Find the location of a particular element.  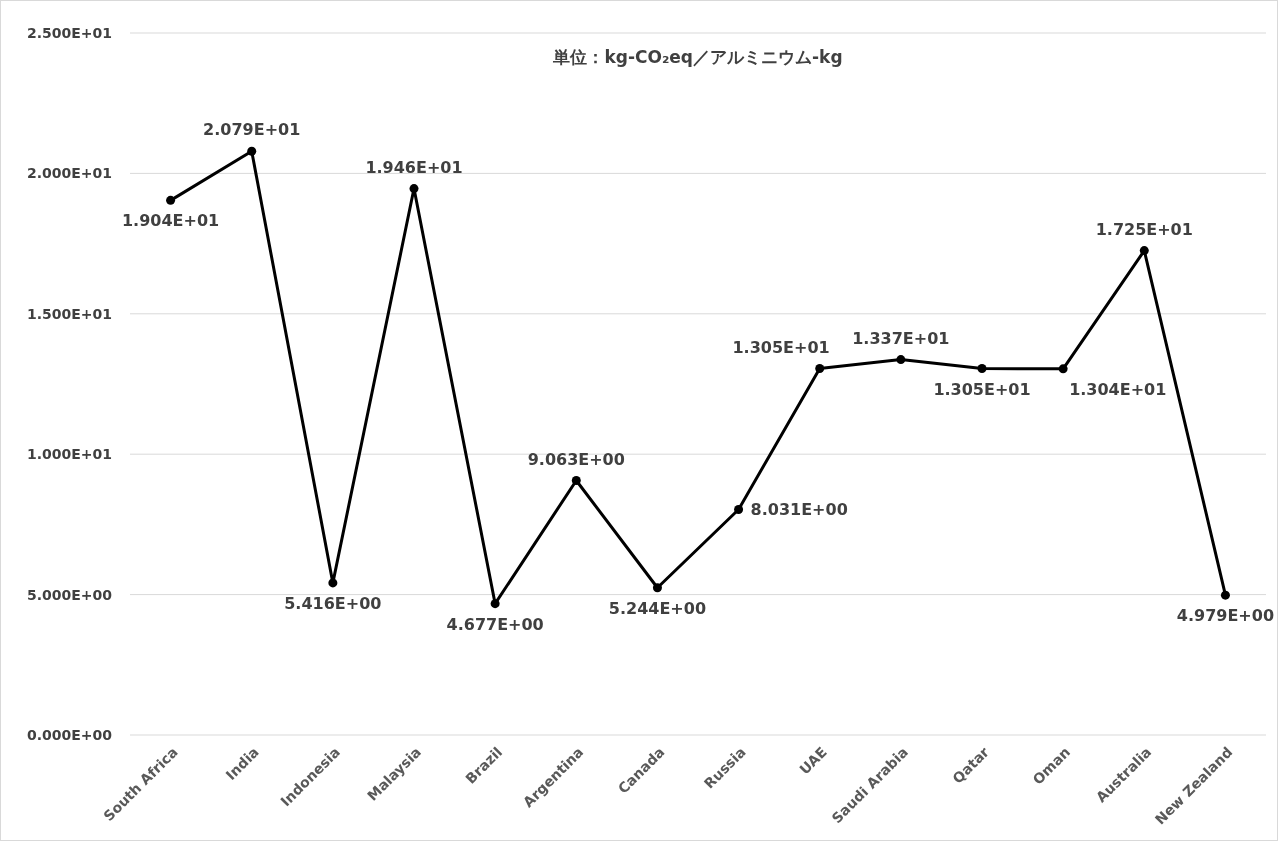

y-tick-label: 5.000E+00 is located at coordinates (69, 594).